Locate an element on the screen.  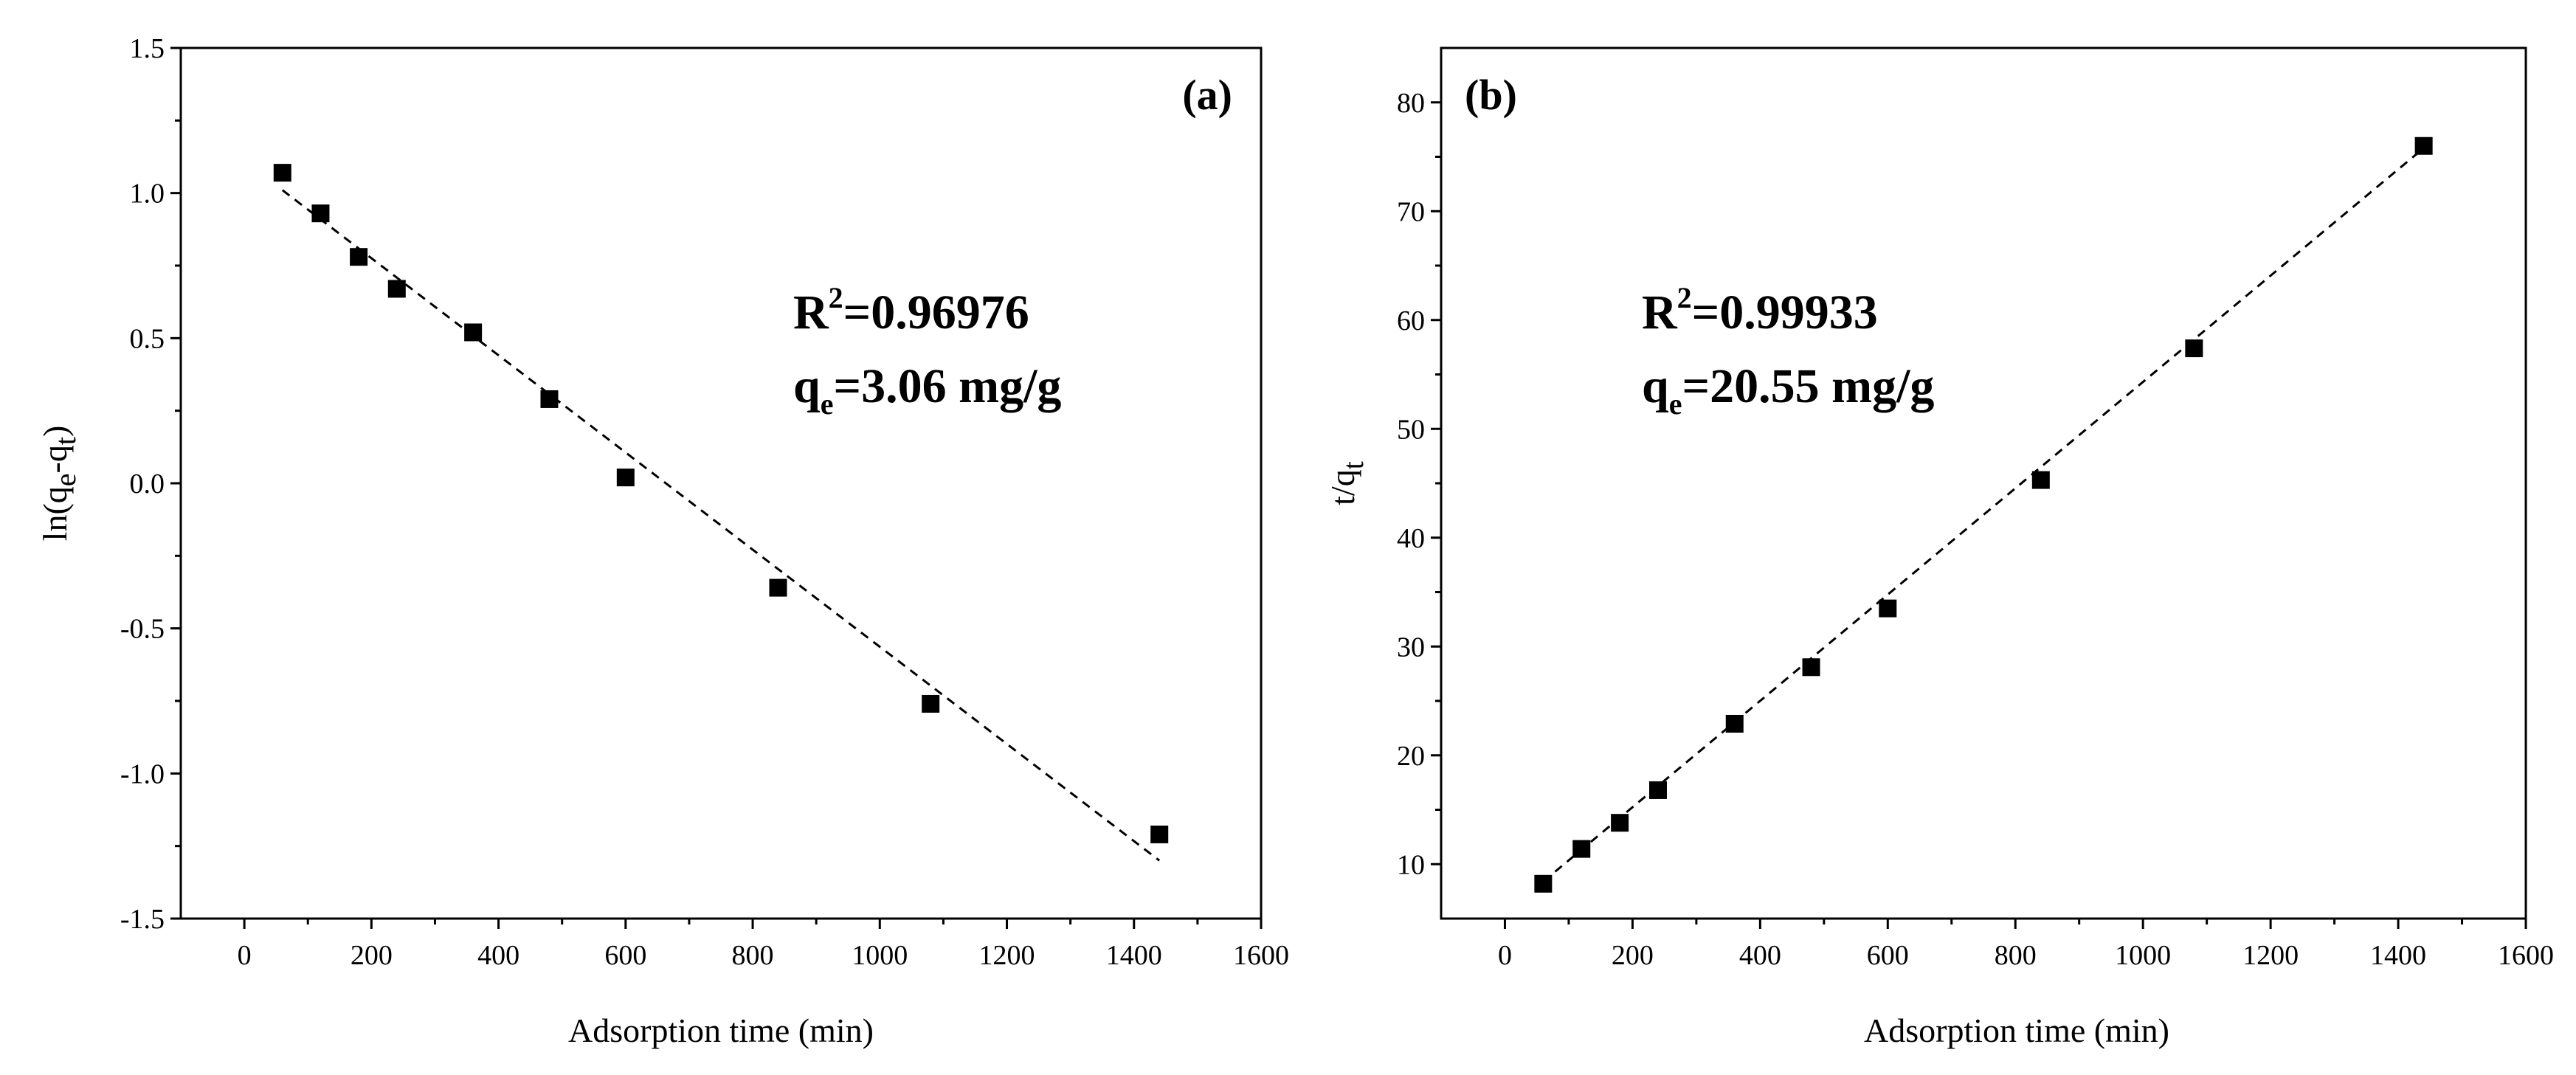
panel-a-y-ticks: -1.5 -1.0 -0.5 0.0 0.5 1.0 1.5 is located at coordinates (150, 484).